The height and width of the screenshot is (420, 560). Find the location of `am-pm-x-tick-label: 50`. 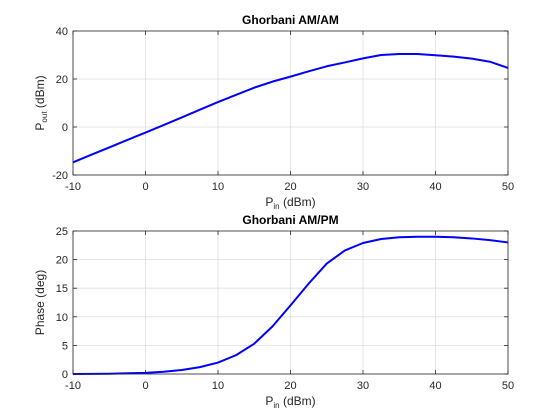

am-pm-x-tick-label: 50 is located at coordinates (508, 386).